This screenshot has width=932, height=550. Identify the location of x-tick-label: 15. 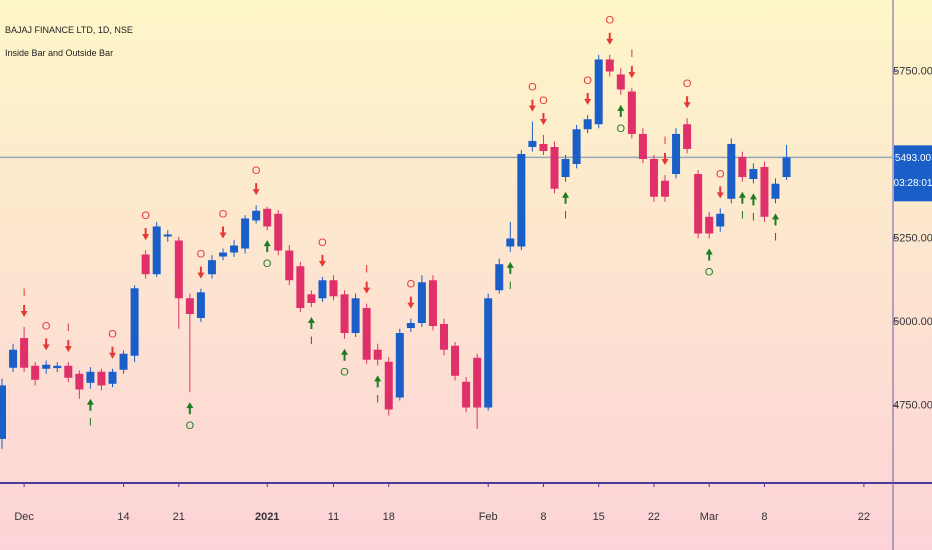
(599, 517).